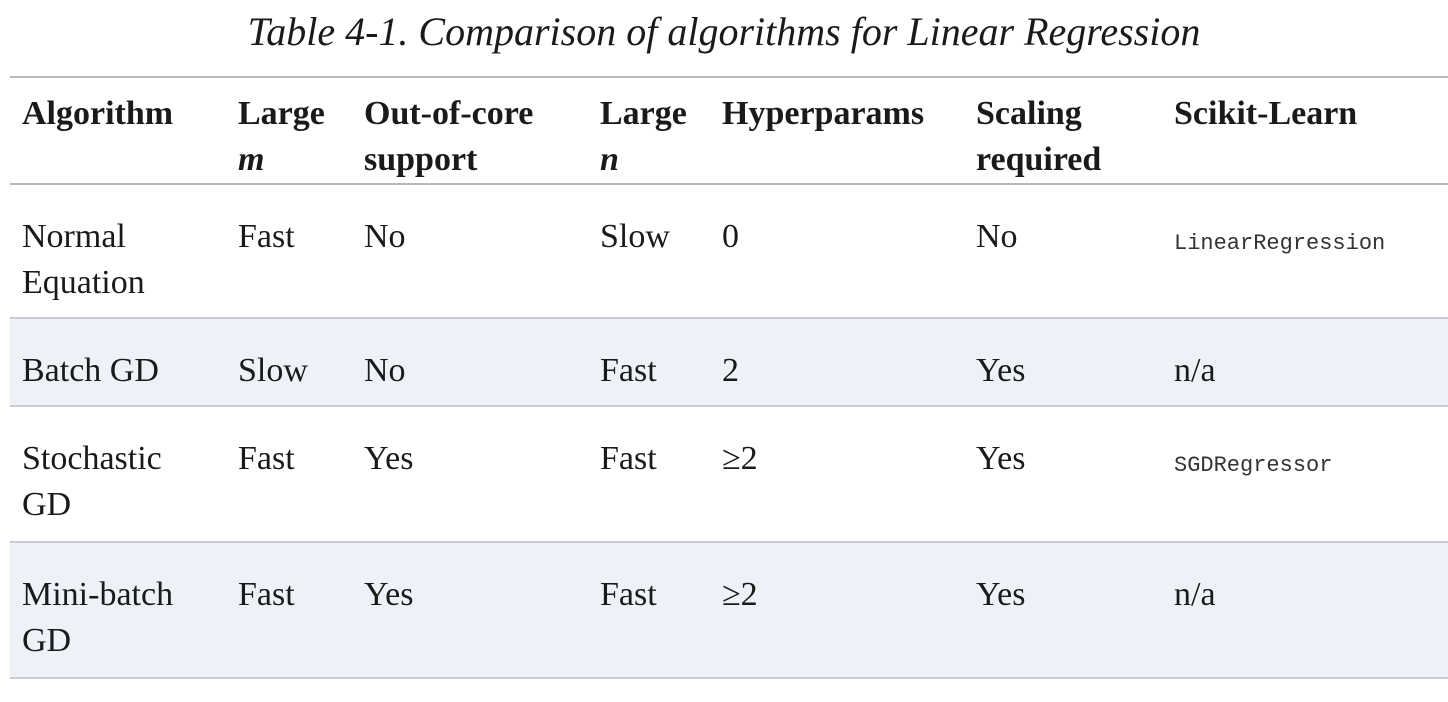 This screenshot has width=1448, height=702. What do you see at coordinates (90, 370) in the screenshot?
I see `cell-algorithm-line1: Batch GD` at bounding box center [90, 370].